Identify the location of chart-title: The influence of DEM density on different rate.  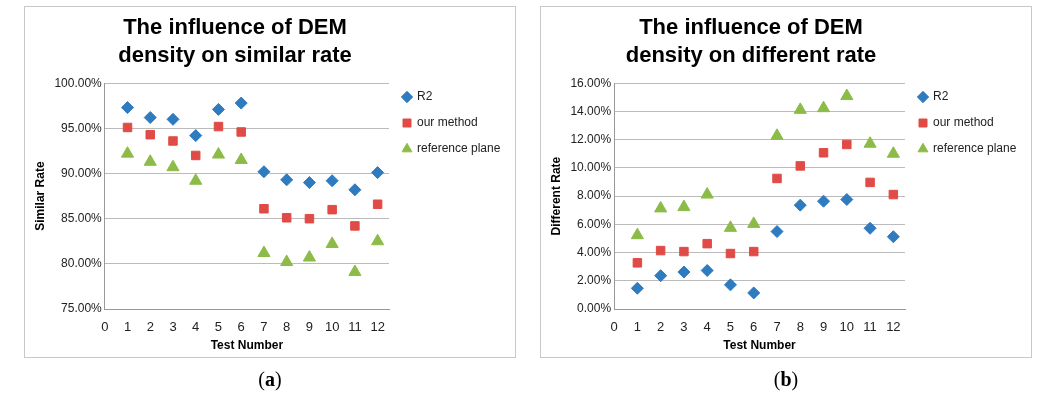
(751, 41).